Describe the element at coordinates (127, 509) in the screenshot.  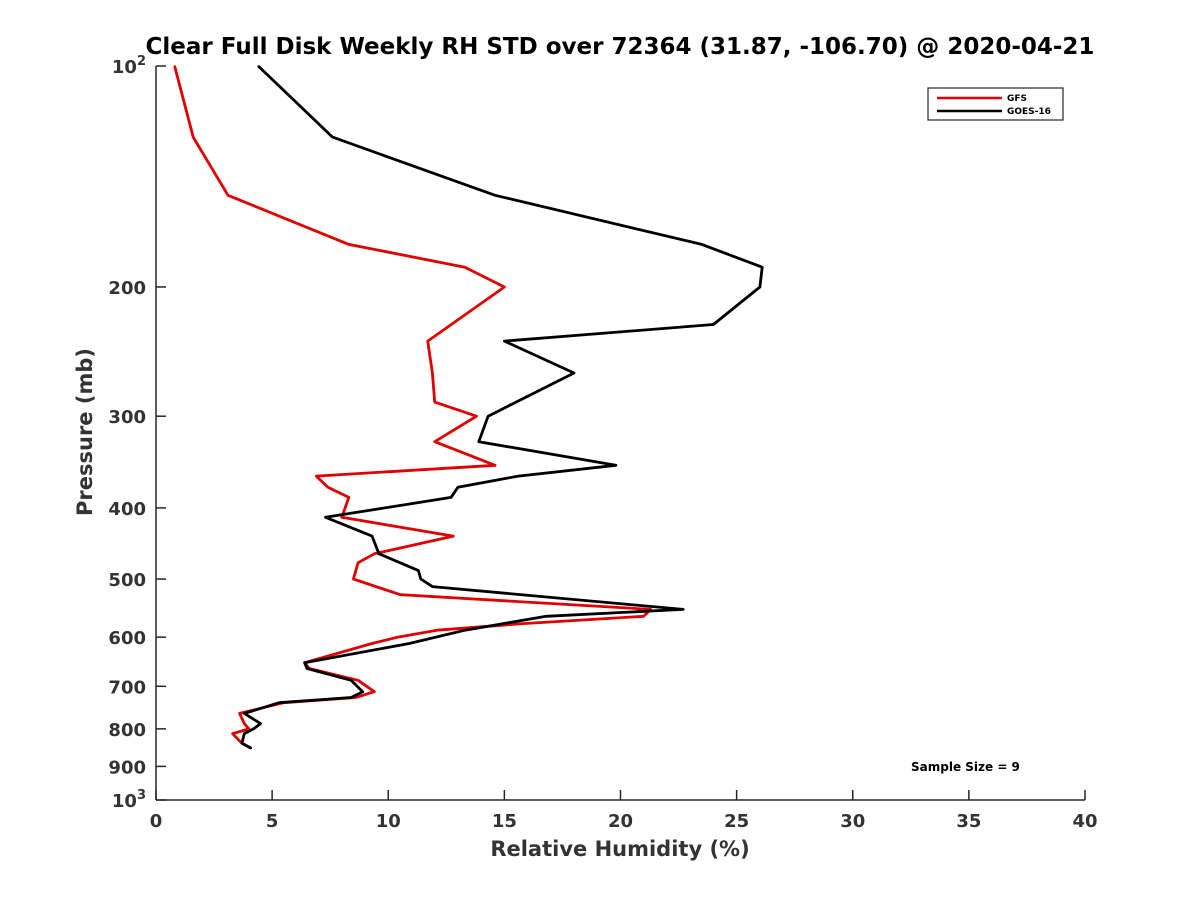
I see `y-tick-label: 400` at that location.